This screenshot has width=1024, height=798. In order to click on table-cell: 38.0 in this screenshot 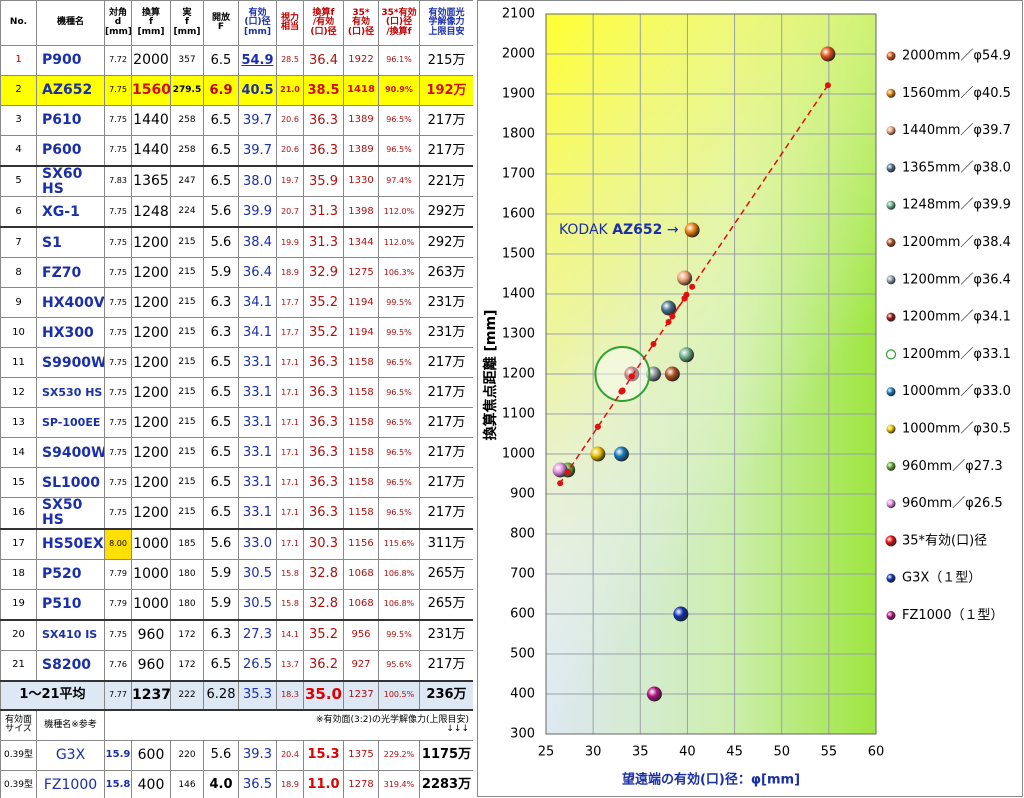, I will do `click(257, 181)`.